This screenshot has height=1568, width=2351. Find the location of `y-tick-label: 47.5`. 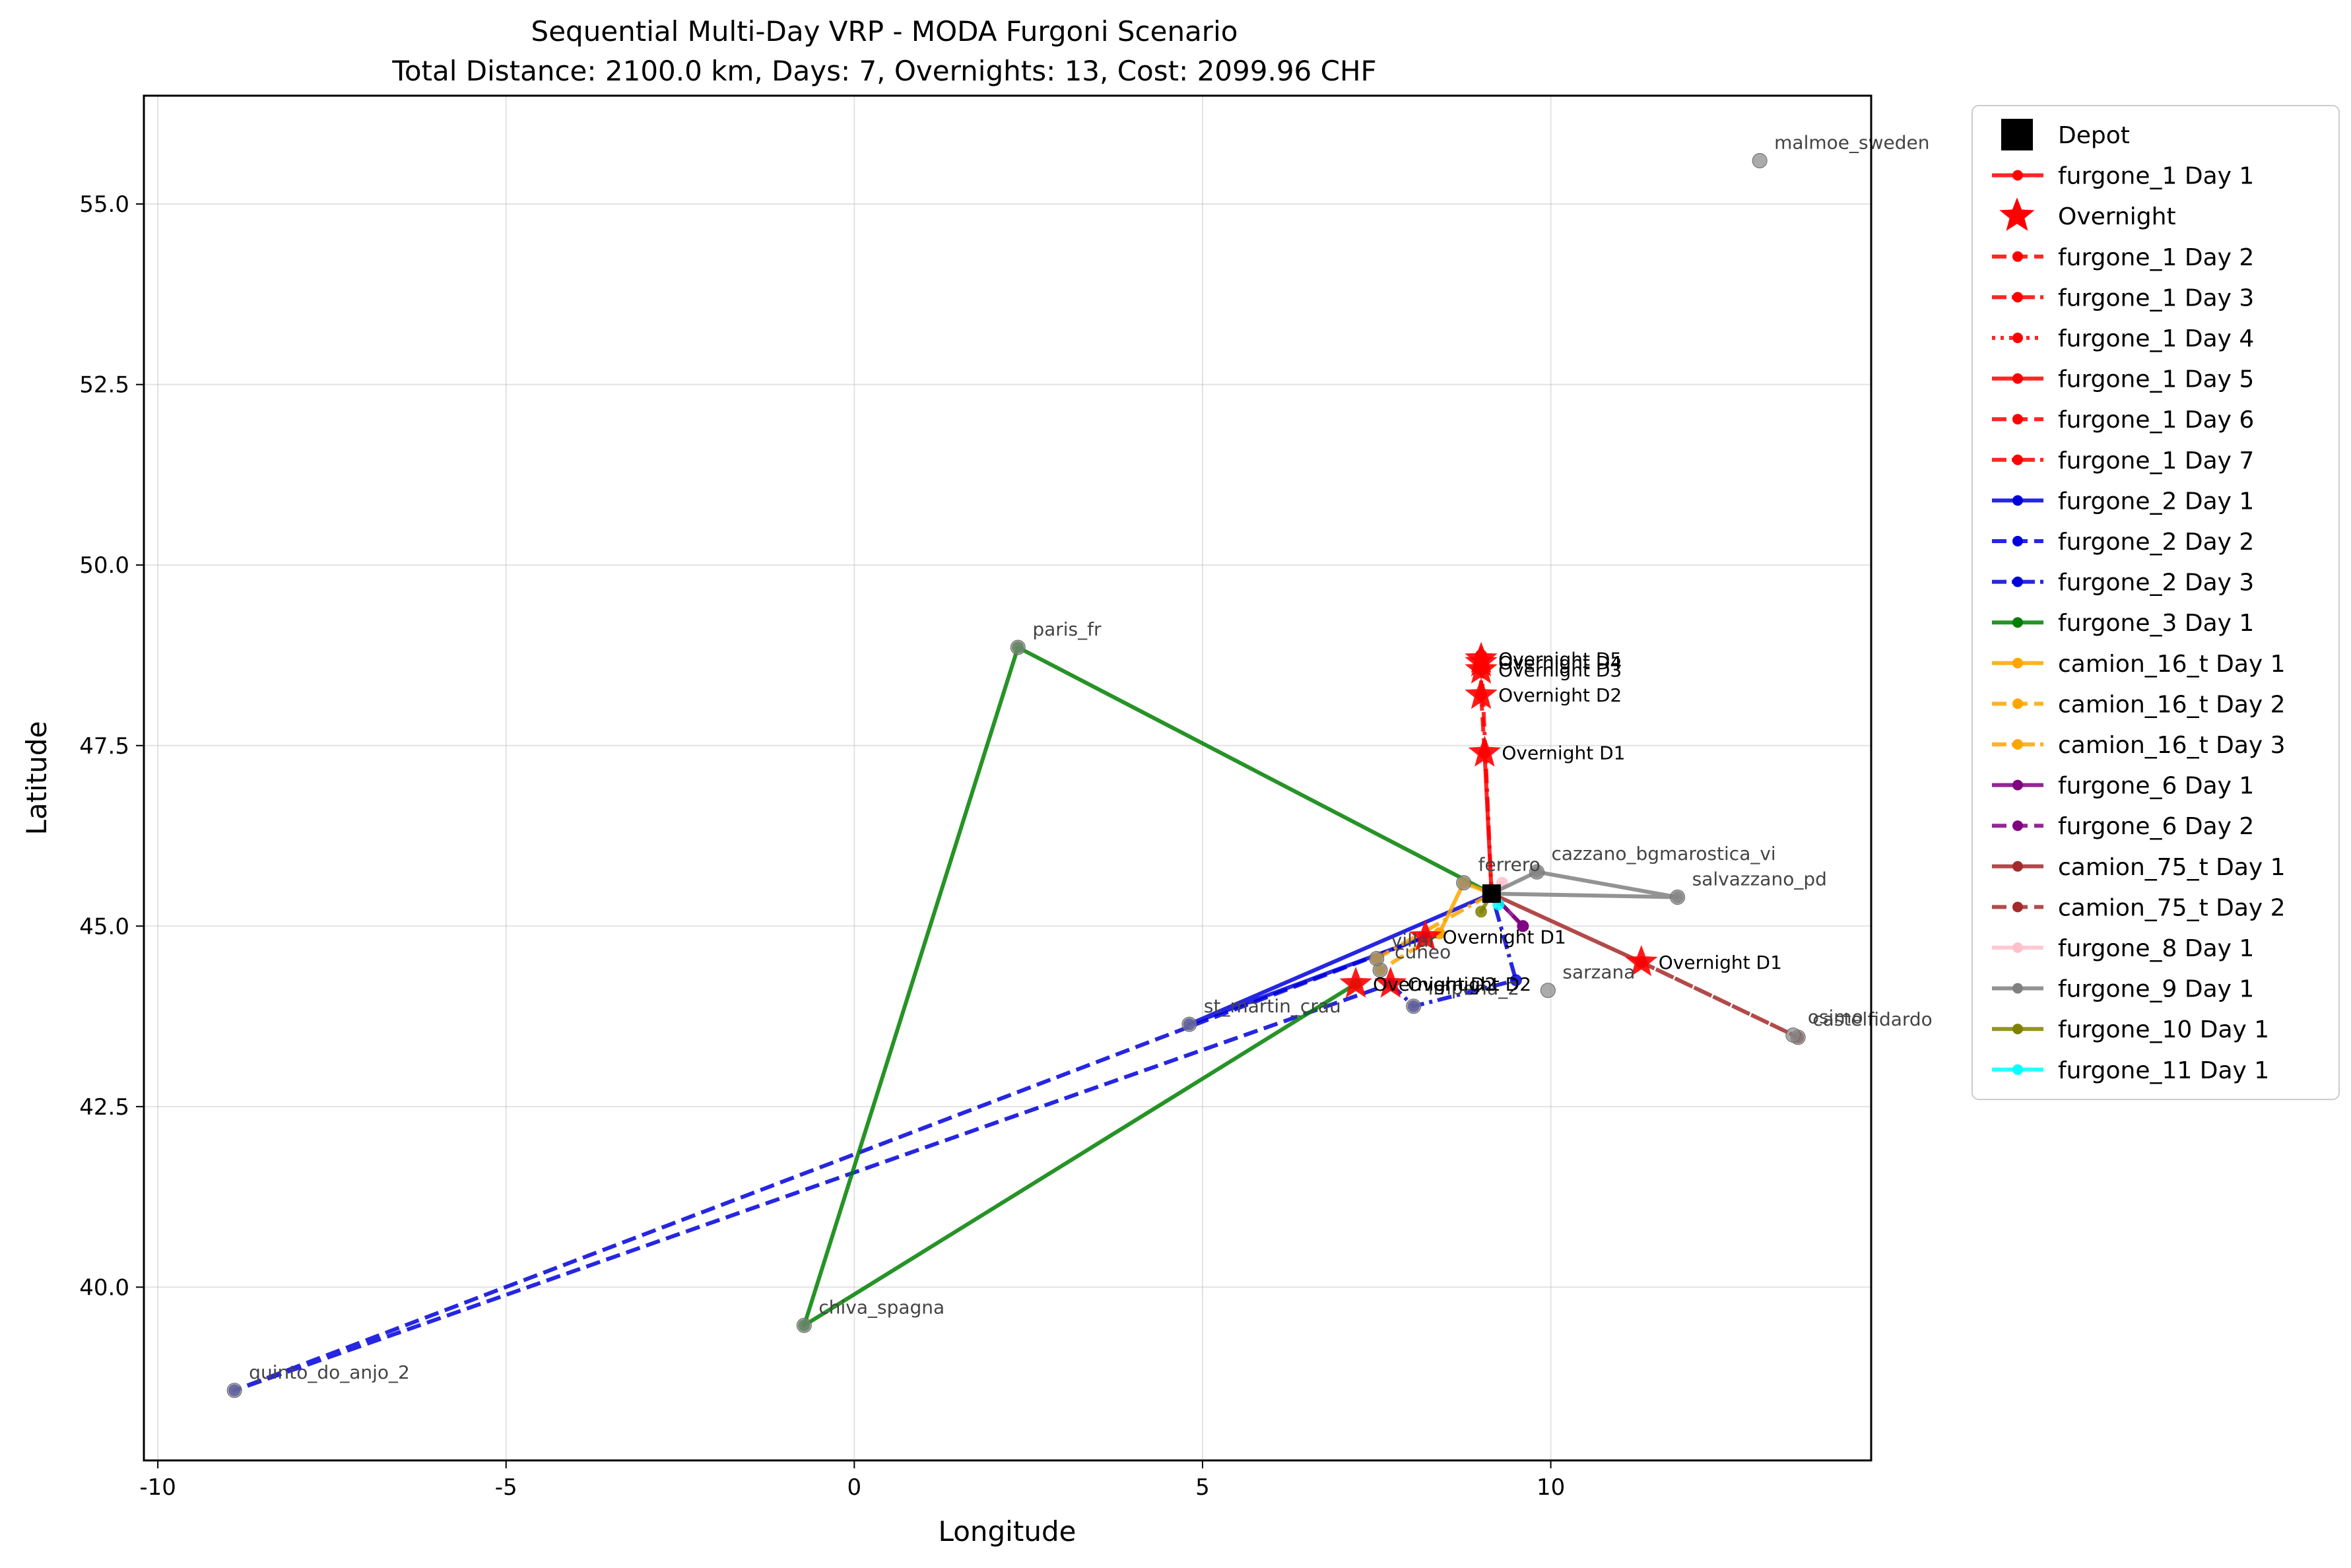

y-tick-label: 47.5 is located at coordinates (104, 747).